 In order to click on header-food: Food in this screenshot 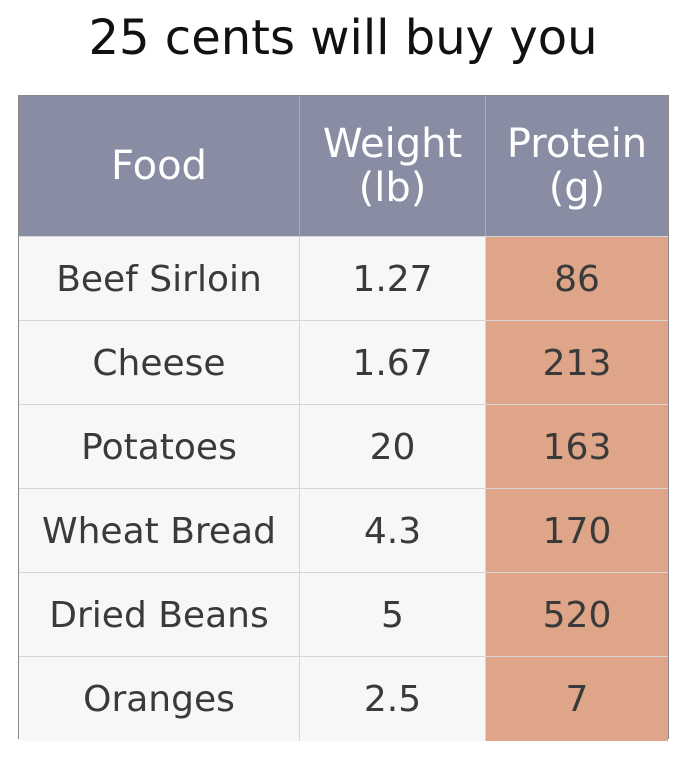, I will do `click(159, 166)`.